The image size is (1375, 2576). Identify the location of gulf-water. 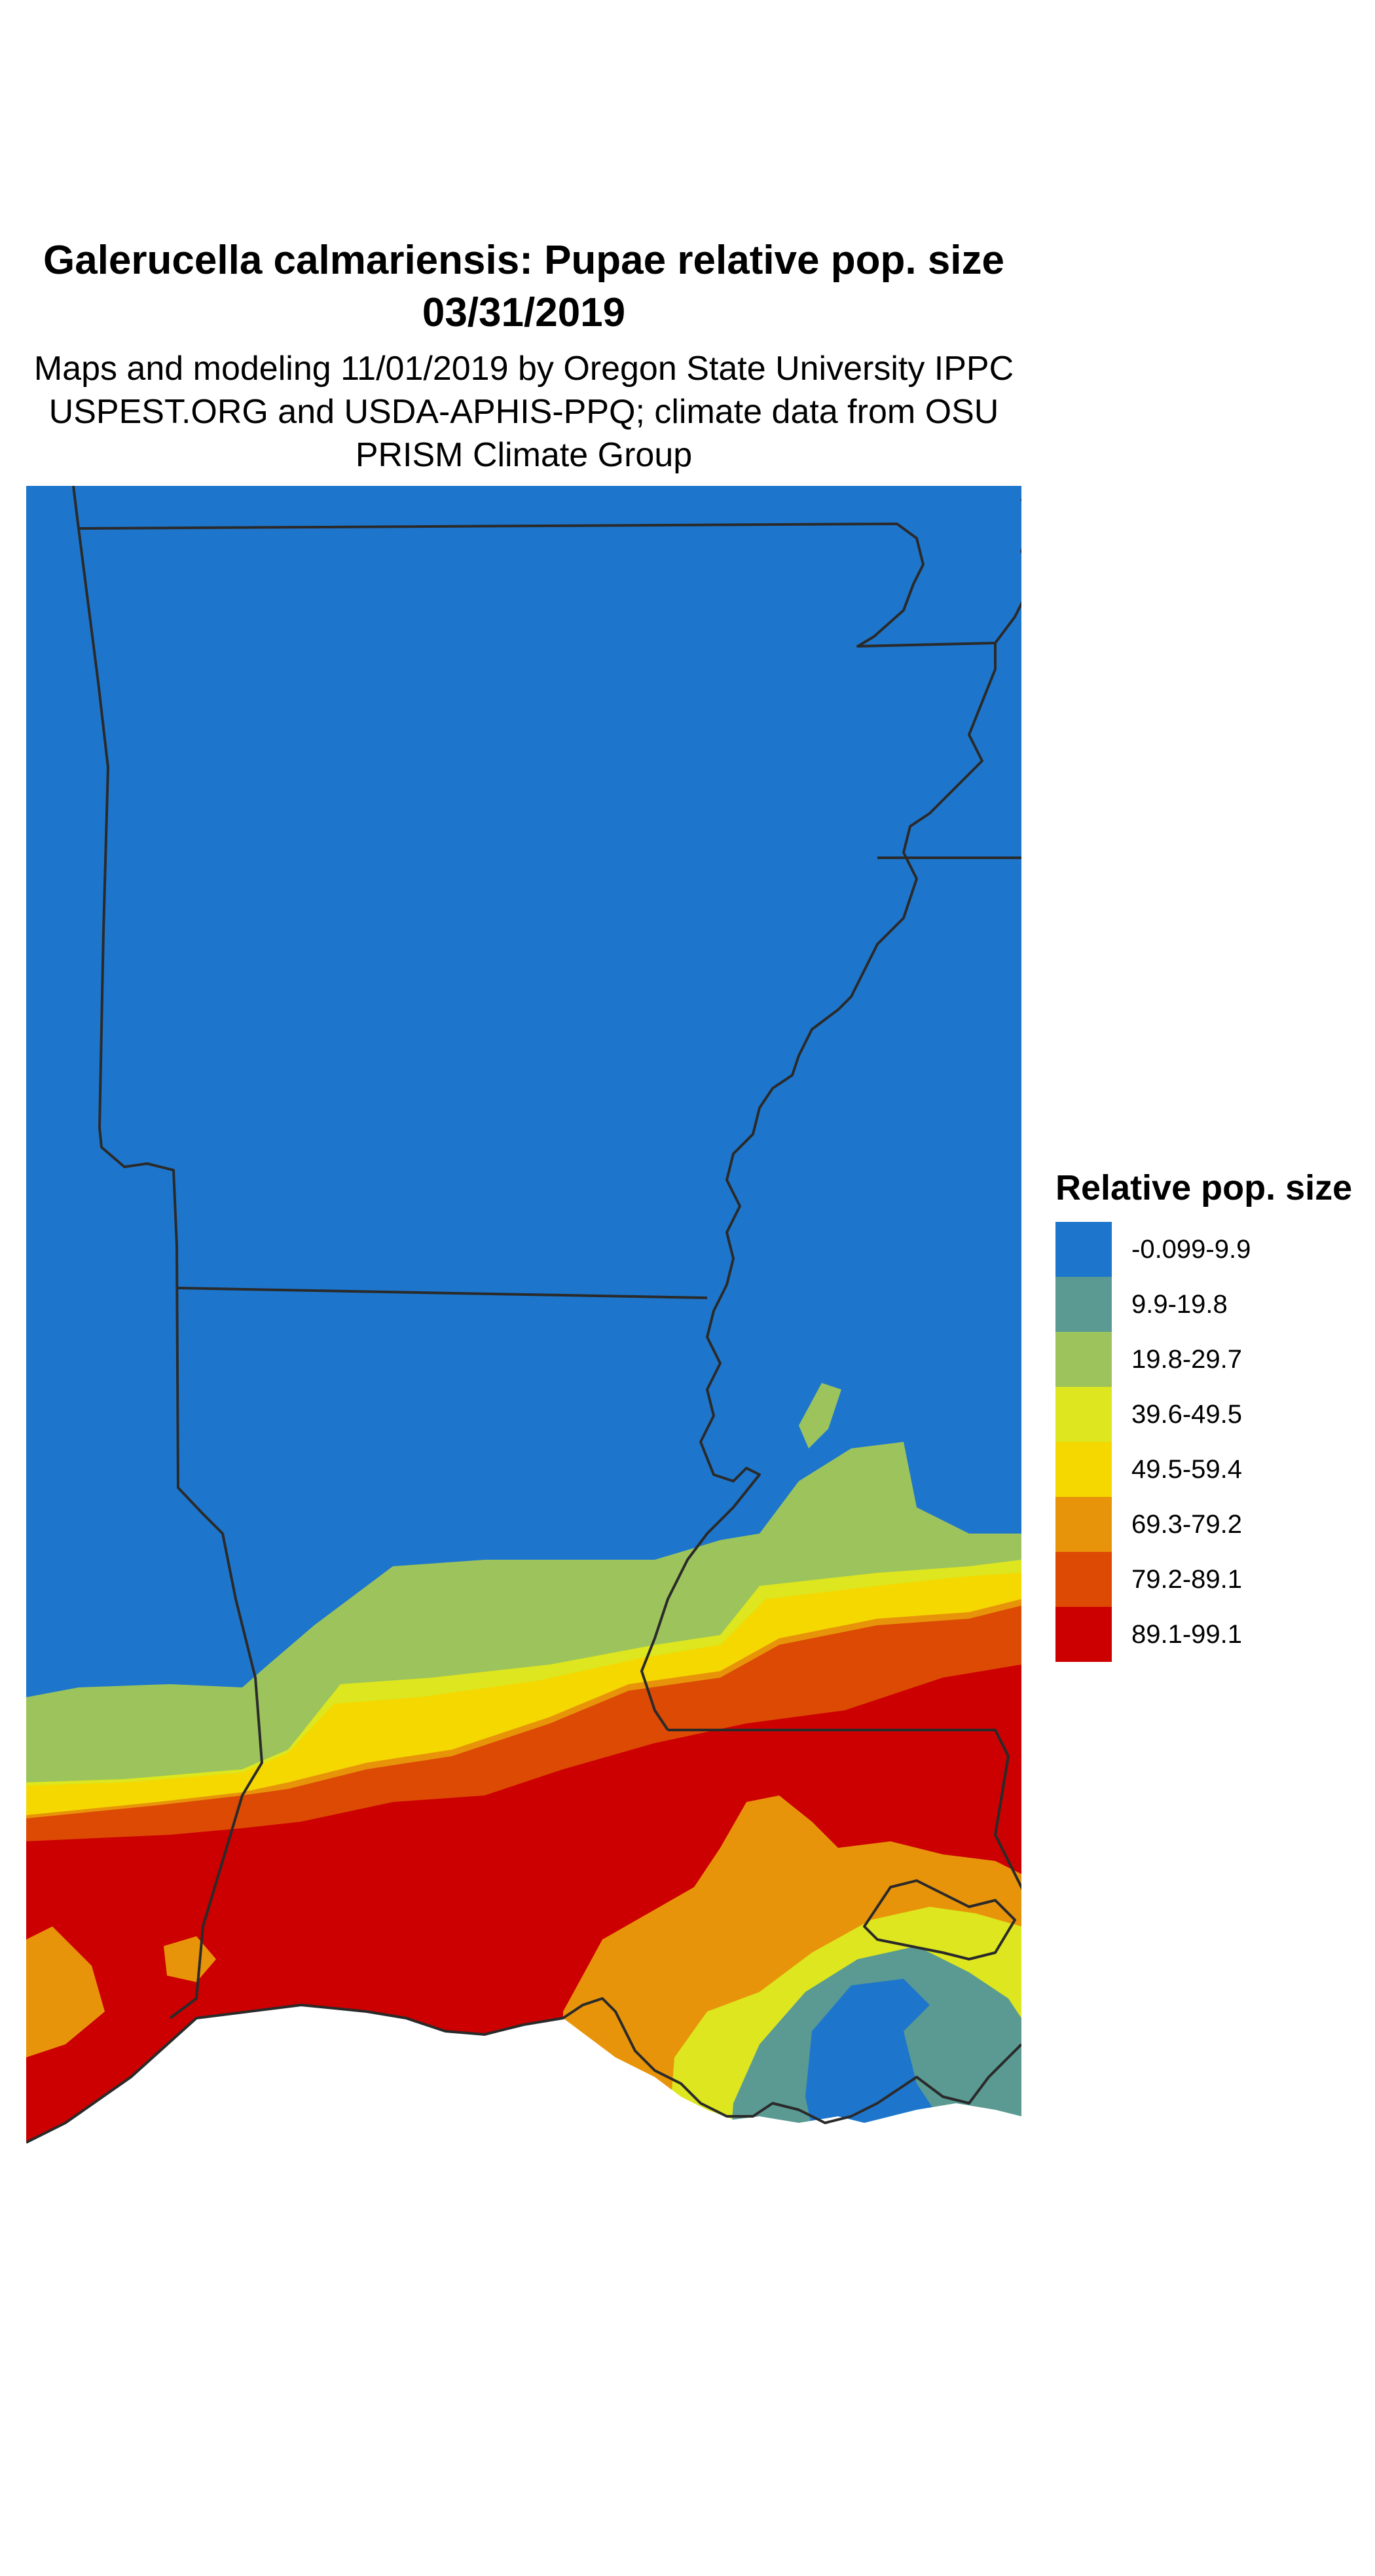
(524, 2096).